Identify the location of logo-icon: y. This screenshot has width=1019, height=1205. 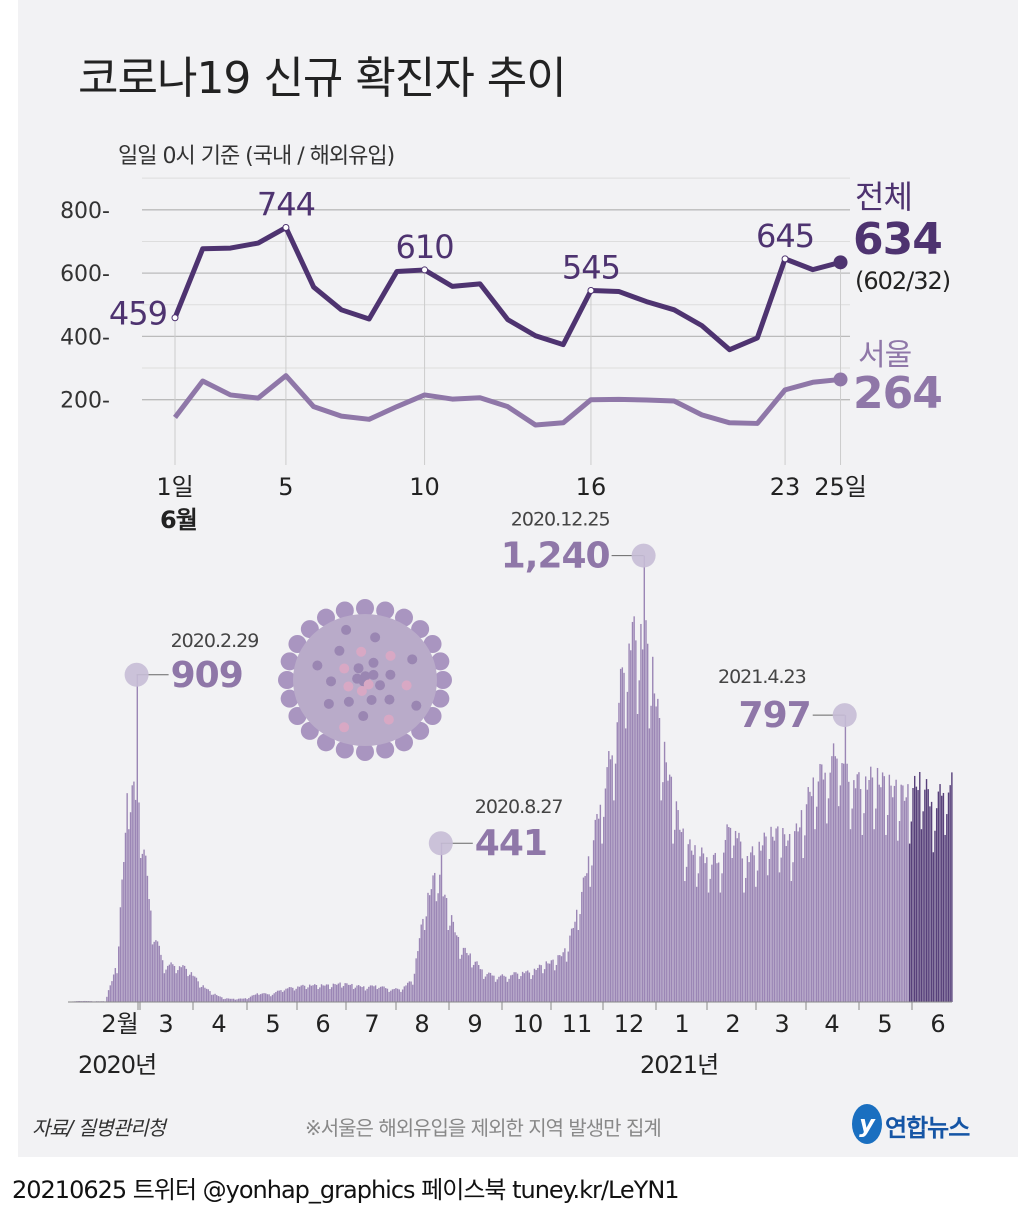
(867, 1124).